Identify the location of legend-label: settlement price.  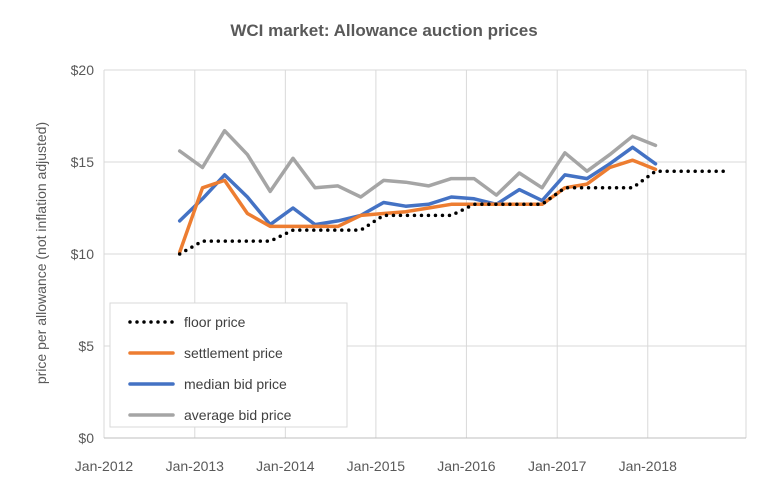
(233, 353).